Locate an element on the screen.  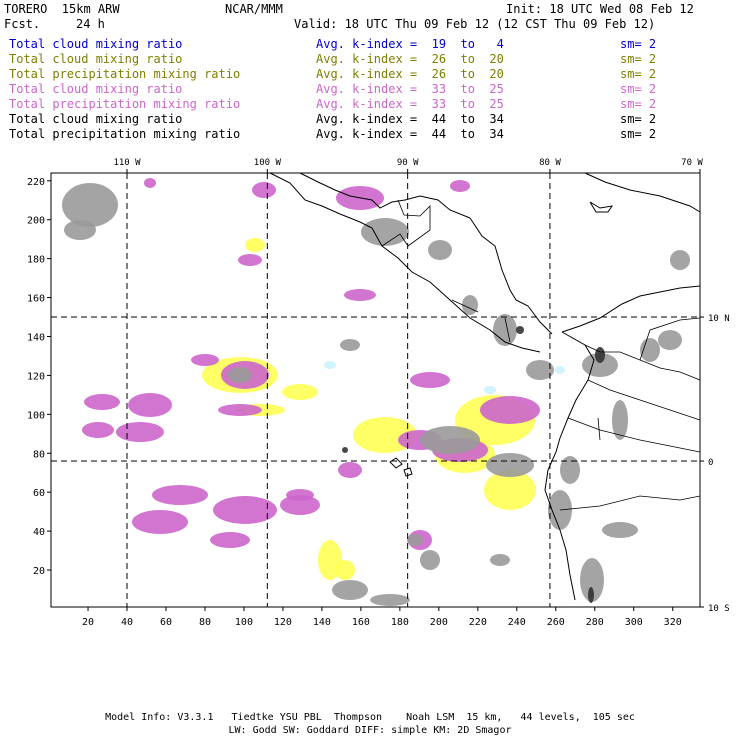
longitude-labels: 110 W 100 W 90 W 80 W 70 W is located at coordinates (408, 165).